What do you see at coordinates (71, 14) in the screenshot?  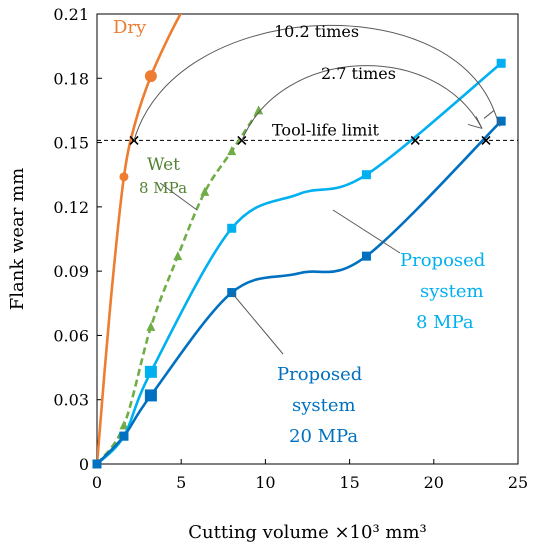 I see `y-tick-label: 0.21` at bounding box center [71, 14].